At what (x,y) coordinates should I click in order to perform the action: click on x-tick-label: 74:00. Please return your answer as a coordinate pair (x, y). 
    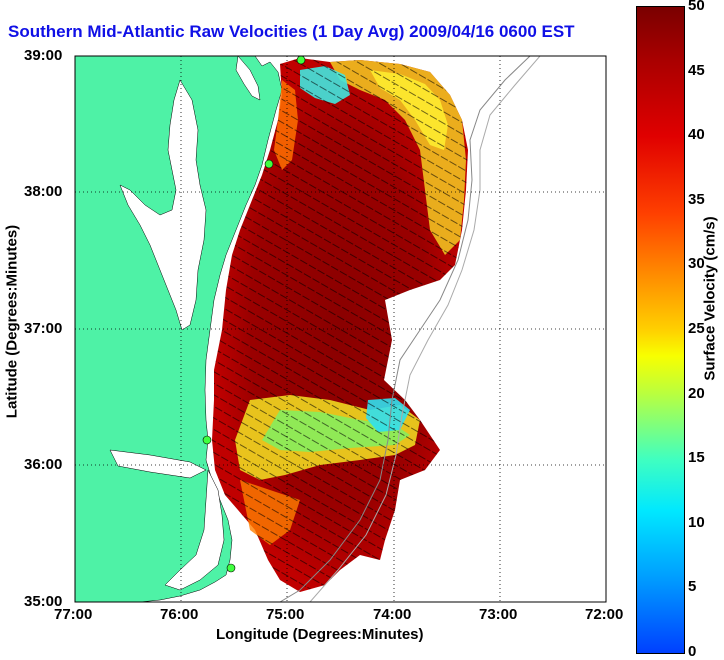
    Looking at the image, I should click on (392, 614).